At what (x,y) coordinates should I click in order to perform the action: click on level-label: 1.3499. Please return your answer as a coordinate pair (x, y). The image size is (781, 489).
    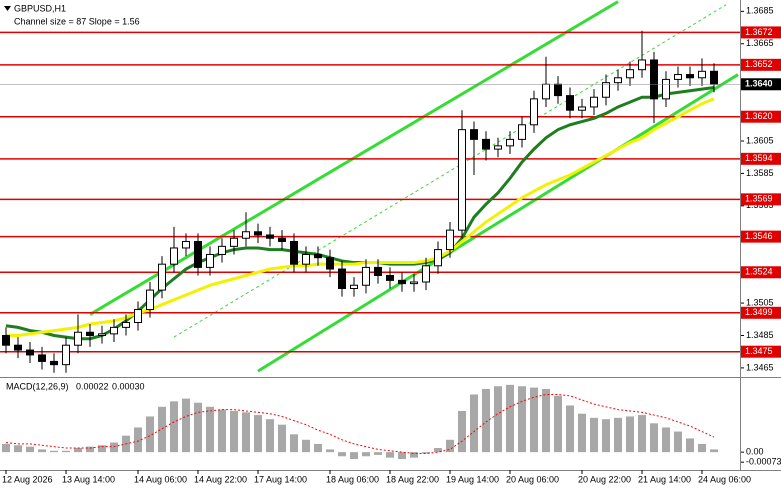
    Looking at the image, I should click on (759, 312).